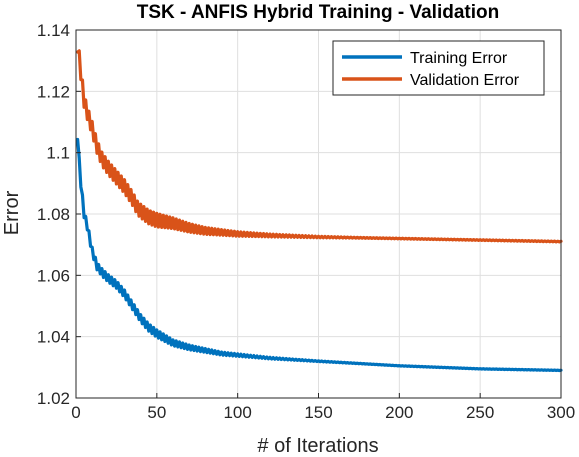  Describe the element at coordinates (12, 212) in the screenshot. I see `y-axis-label: Error` at that location.